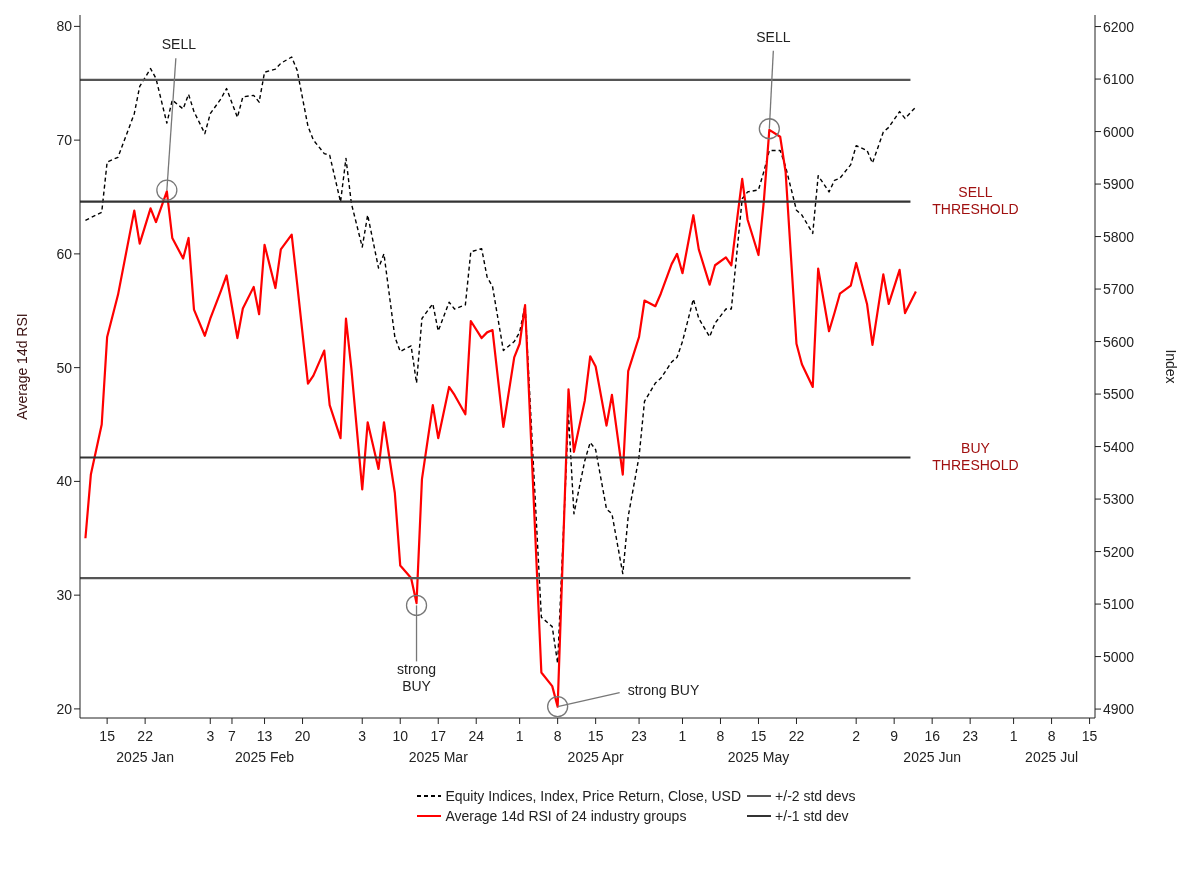 The width and height of the screenshot is (1189, 893). What do you see at coordinates (975, 200) in the screenshot?
I see `annotation: SELL THRESHOLD` at bounding box center [975, 200].